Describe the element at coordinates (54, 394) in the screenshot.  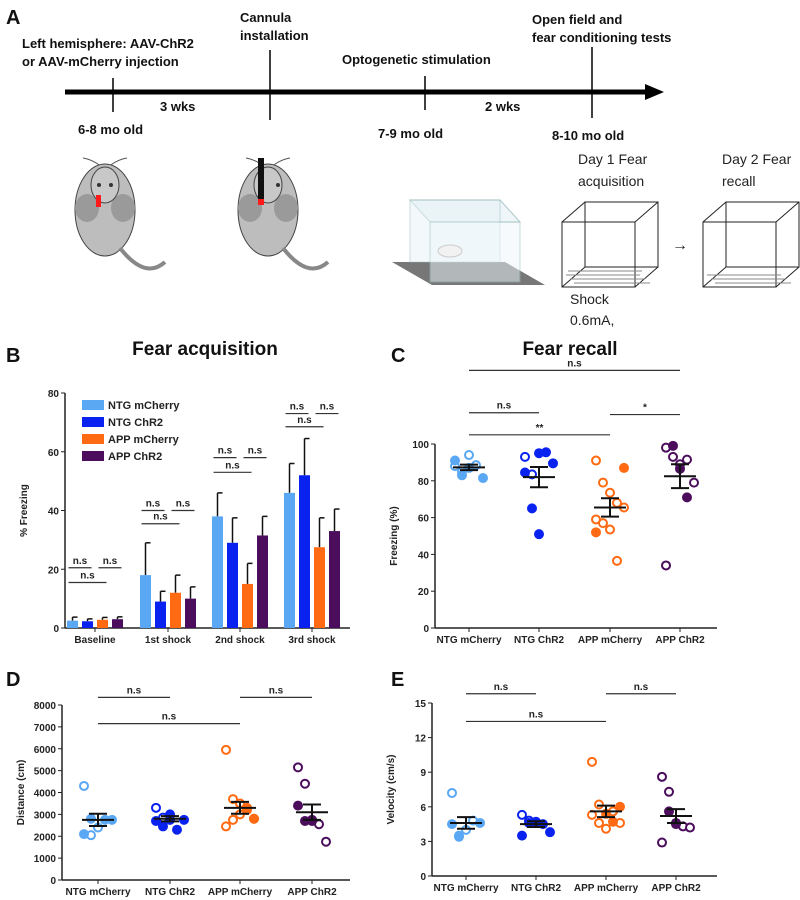
I see `y-tick-label: 80` at that location.